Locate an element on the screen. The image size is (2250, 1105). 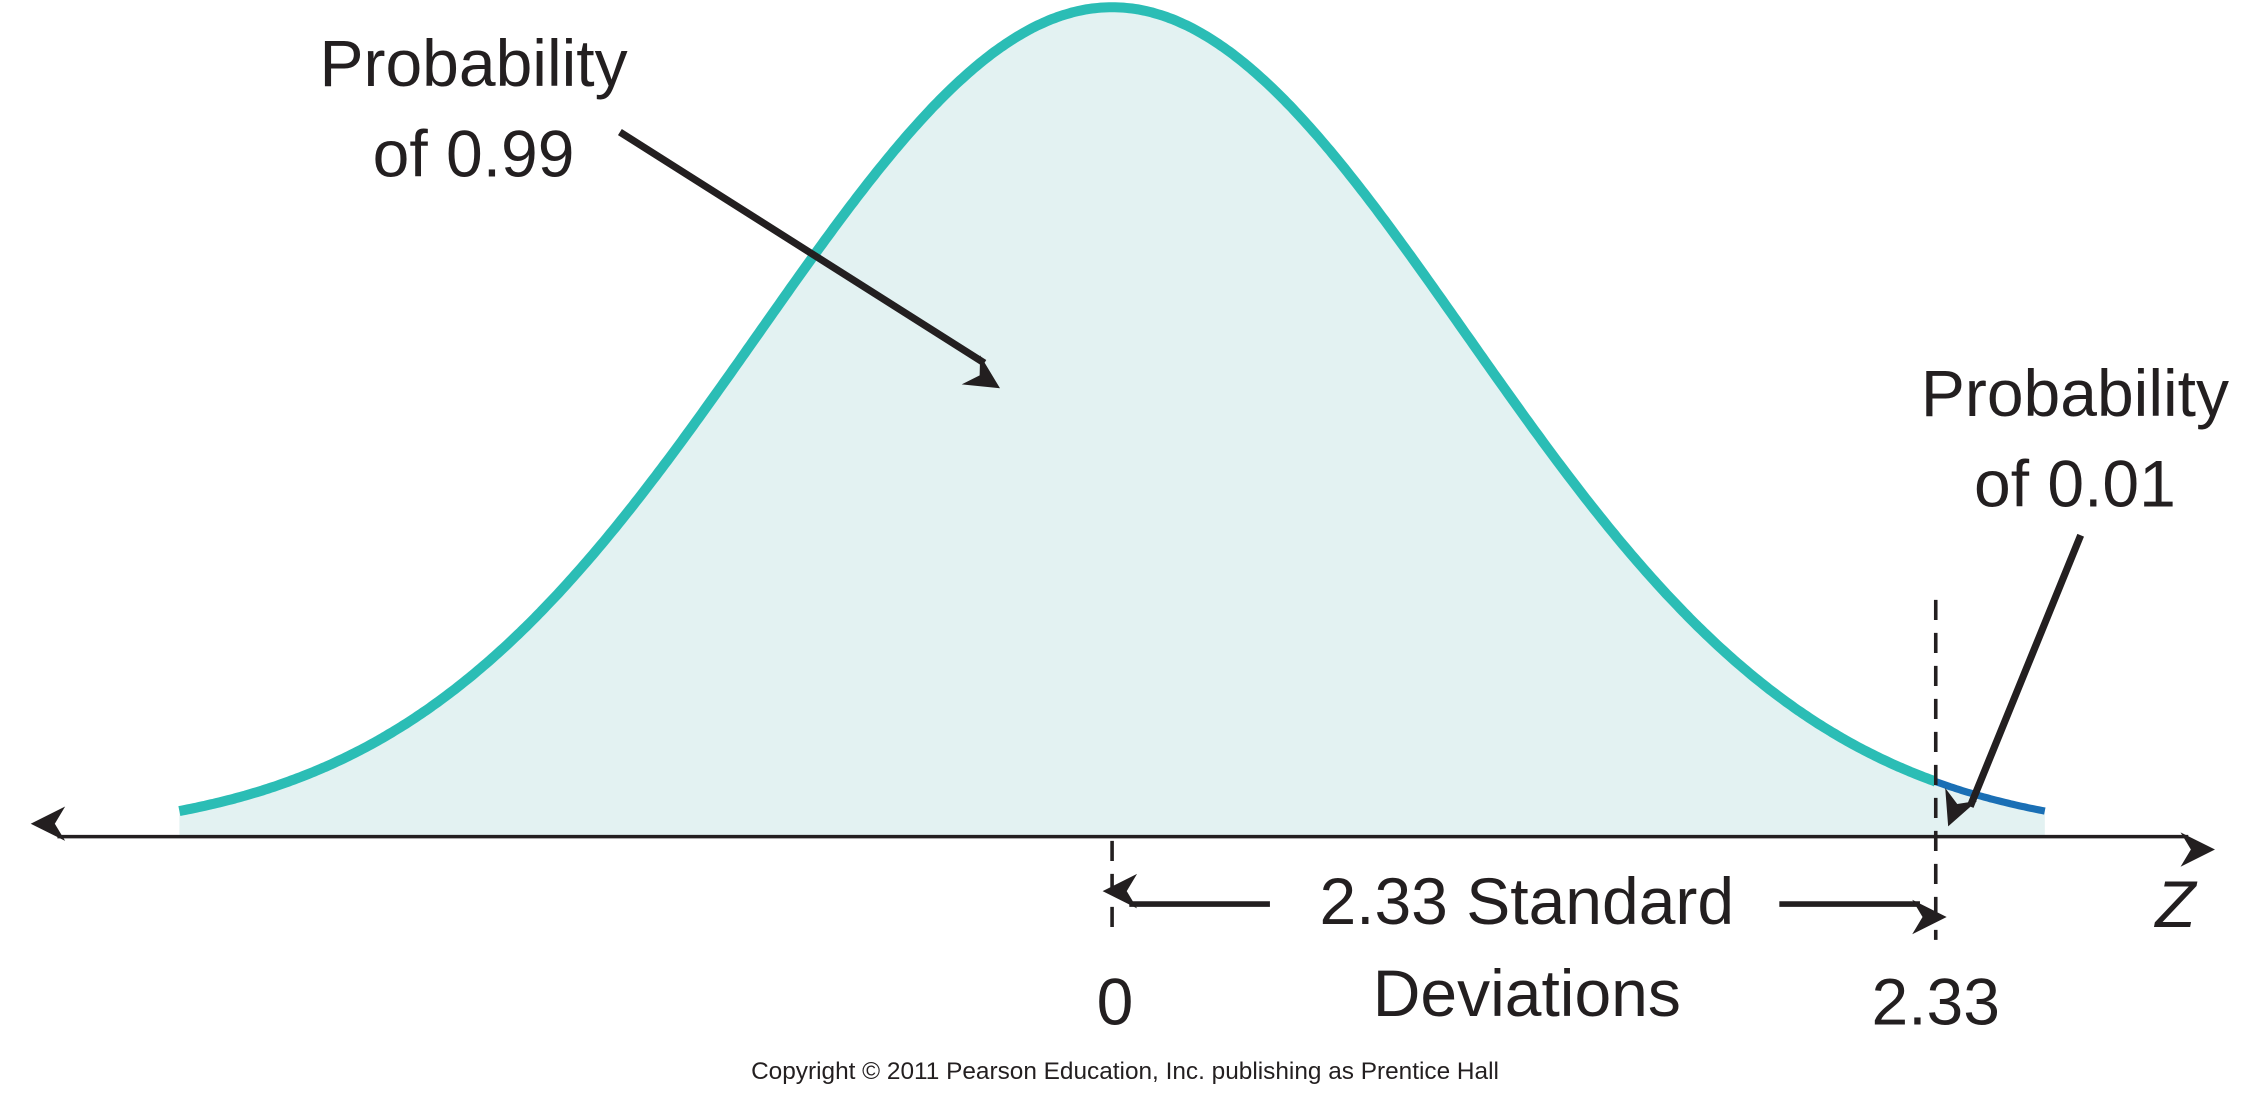
annotation-right: Probability is located at coordinates (2075, 393).